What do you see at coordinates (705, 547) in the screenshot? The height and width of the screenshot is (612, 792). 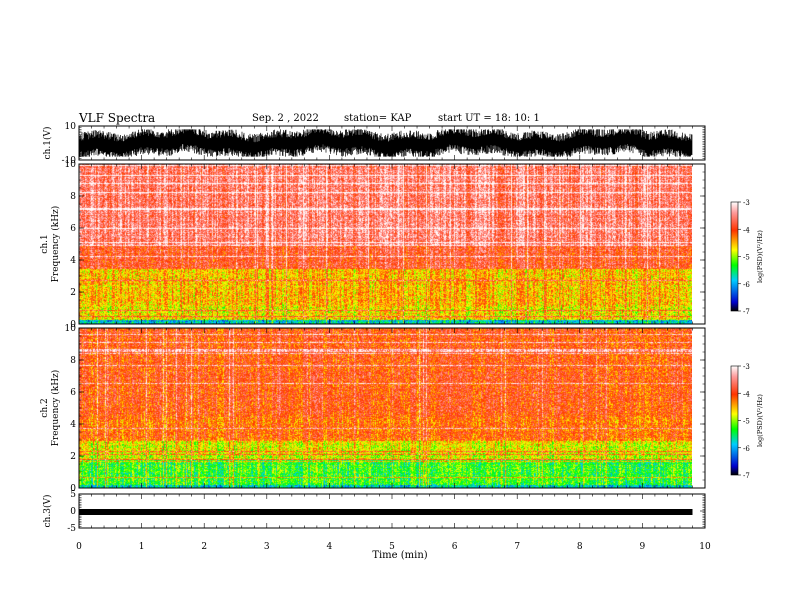 I see `x-tick-label: 10` at bounding box center [705, 547].